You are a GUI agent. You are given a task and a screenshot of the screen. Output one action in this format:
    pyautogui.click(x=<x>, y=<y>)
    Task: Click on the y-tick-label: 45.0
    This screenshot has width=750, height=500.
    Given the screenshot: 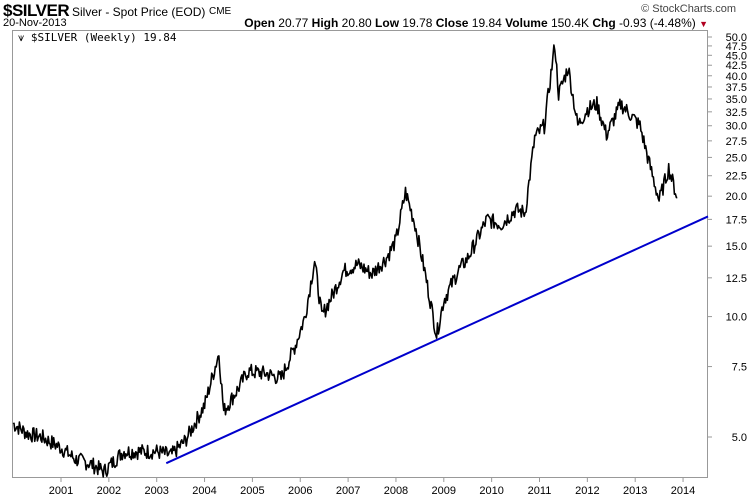 What is the action you would take?
    pyautogui.click(x=736, y=56)
    